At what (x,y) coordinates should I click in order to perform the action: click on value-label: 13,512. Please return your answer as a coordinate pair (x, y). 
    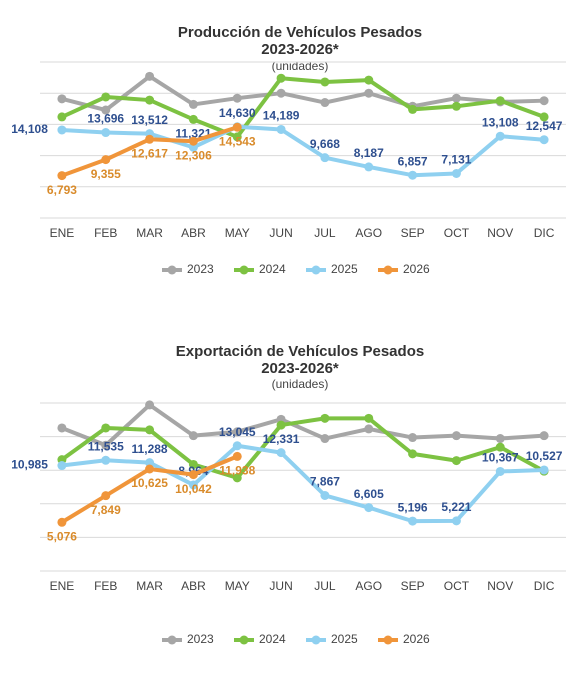
    Looking at the image, I should click on (149, 120).